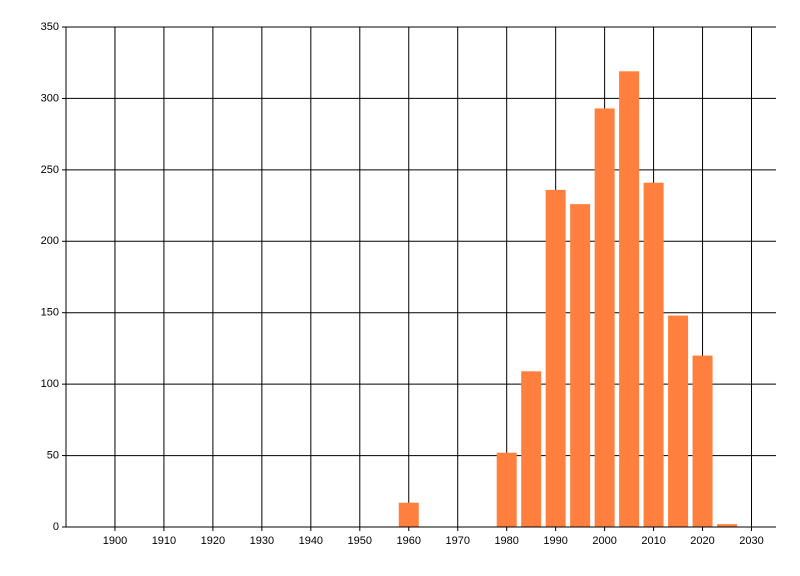  What do you see at coordinates (50, 313) in the screenshot?
I see `y-tick-label: 150` at bounding box center [50, 313].